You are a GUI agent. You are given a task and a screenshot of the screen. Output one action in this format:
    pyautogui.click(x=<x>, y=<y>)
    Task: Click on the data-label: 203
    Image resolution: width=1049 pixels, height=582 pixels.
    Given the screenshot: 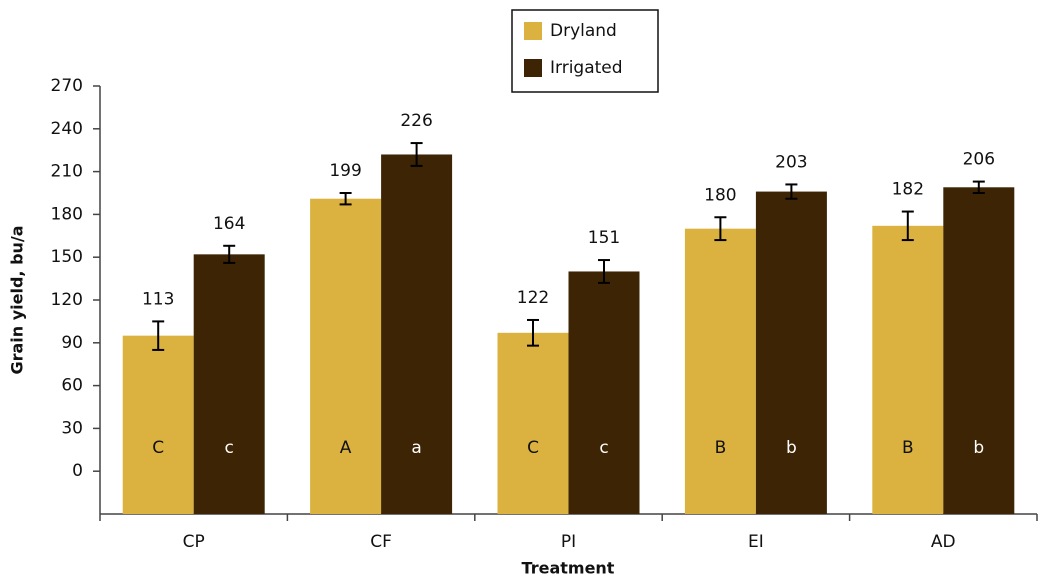 What is the action you would take?
    pyautogui.click(x=791, y=162)
    